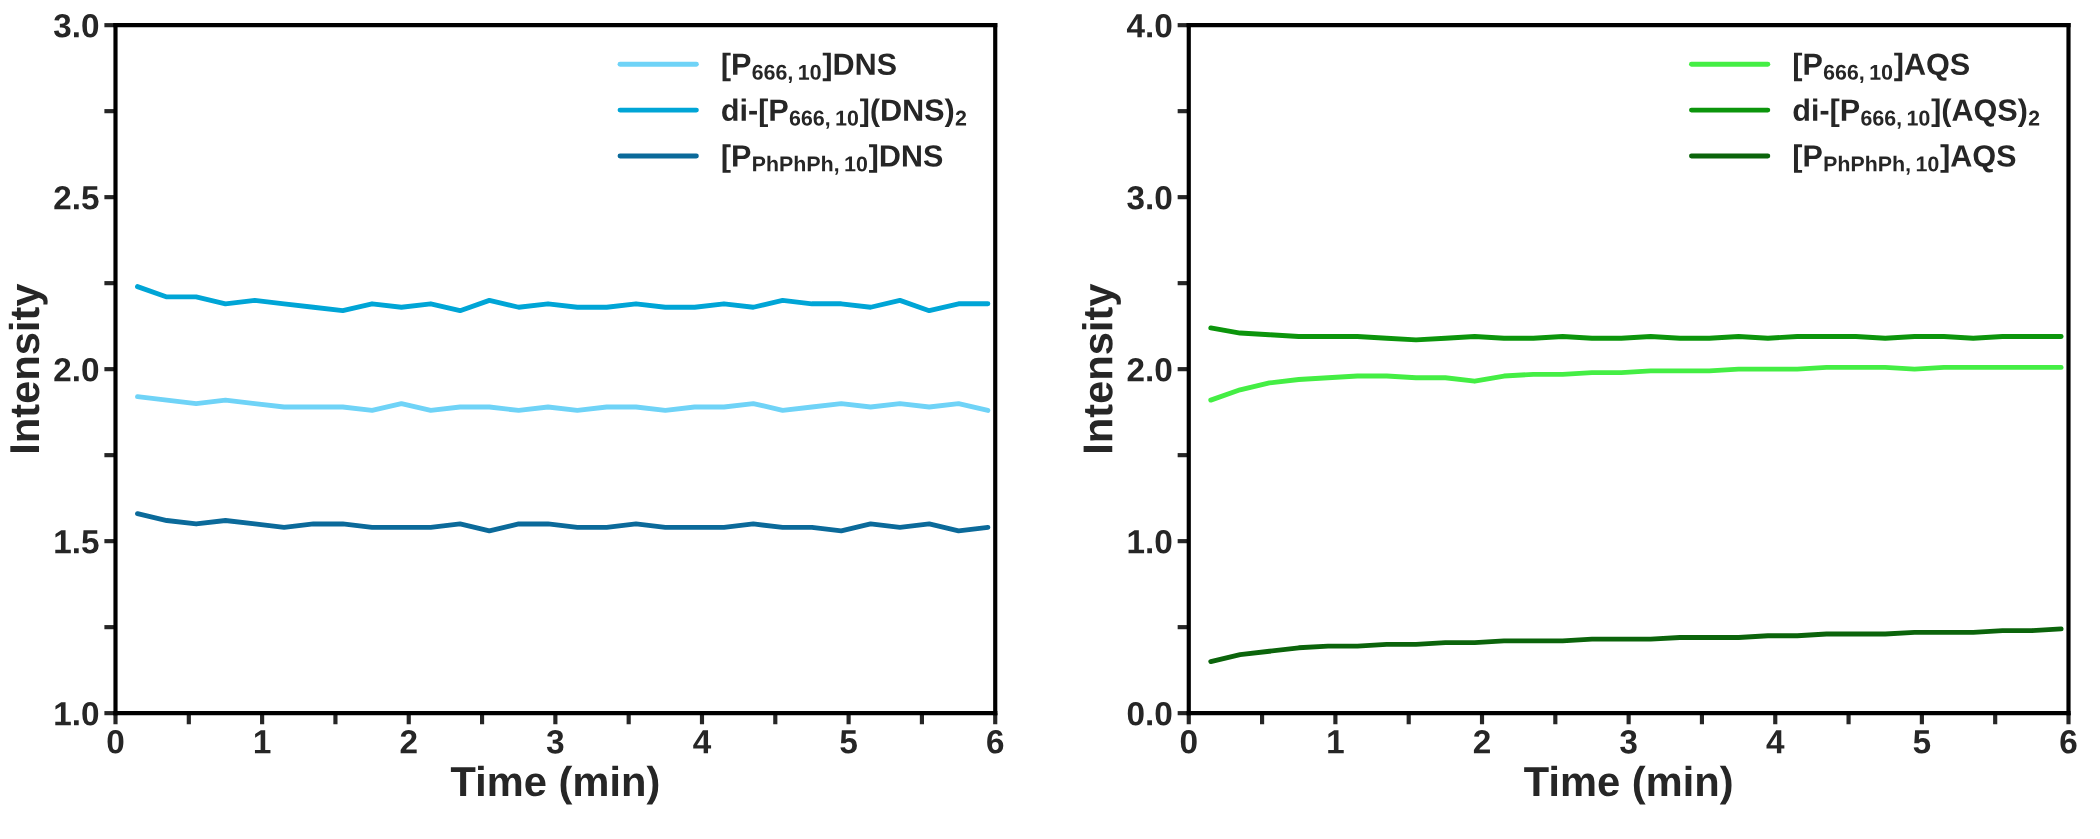  Describe the element at coordinates (1149, 713) in the screenshot. I see `y-tick-label: 0.0` at that location.